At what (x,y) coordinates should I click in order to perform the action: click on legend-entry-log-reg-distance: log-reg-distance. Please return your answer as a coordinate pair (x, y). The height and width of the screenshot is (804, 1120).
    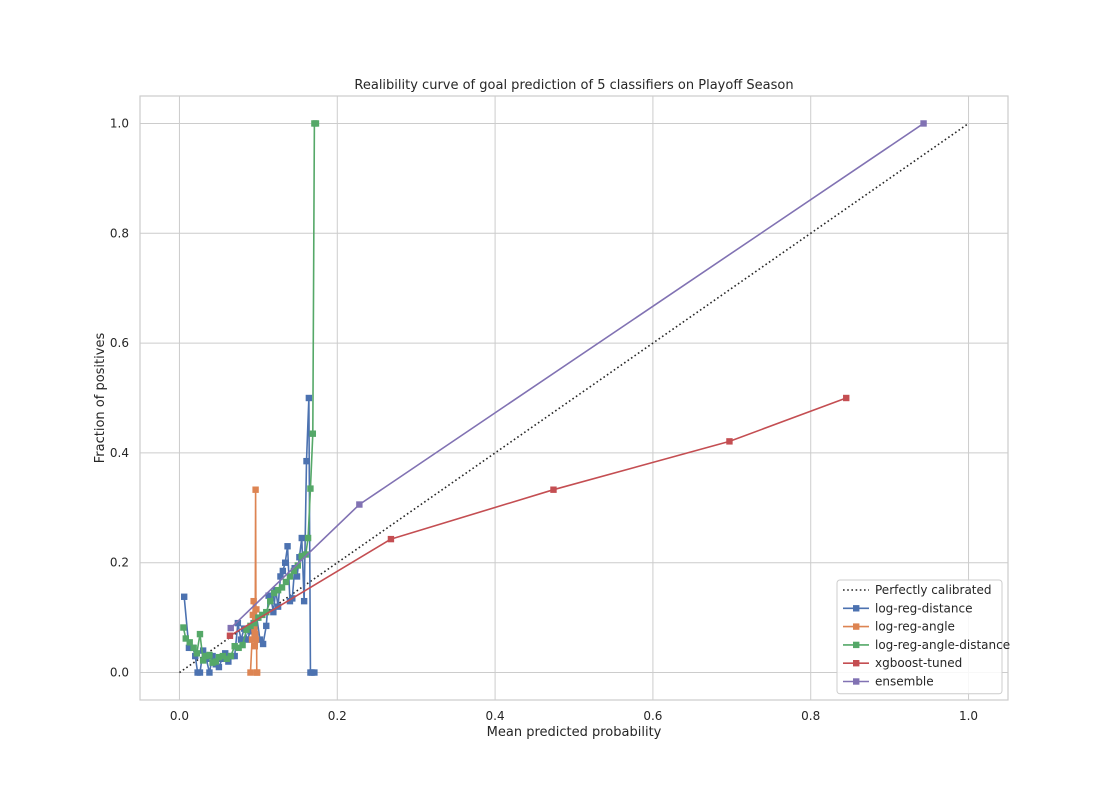
    Looking at the image, I should click on (907, 608).